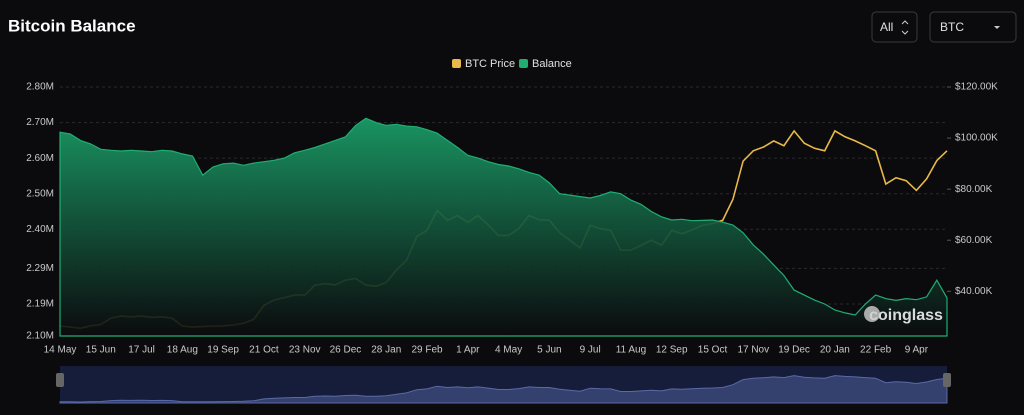  I want to click on x-tick-label: 1 Apr, so click(468, 350).